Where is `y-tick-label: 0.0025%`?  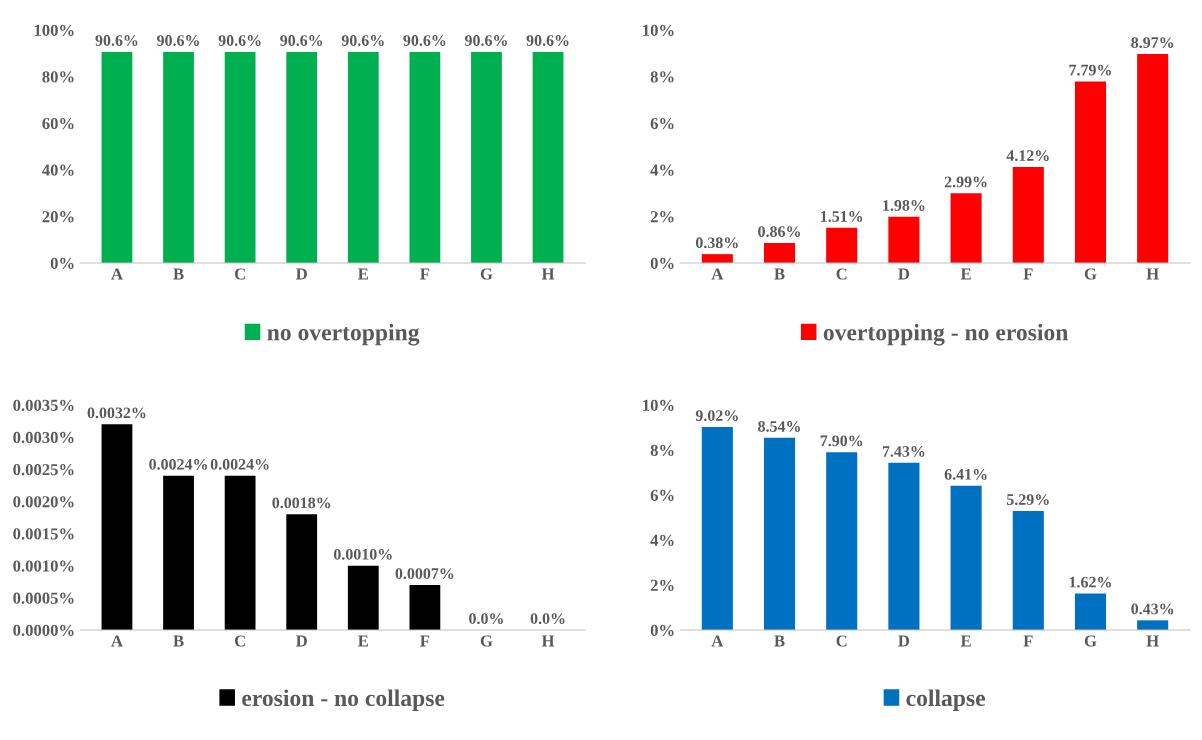 y-tick-label: 0.0025% is located at coordinates (43, 469).